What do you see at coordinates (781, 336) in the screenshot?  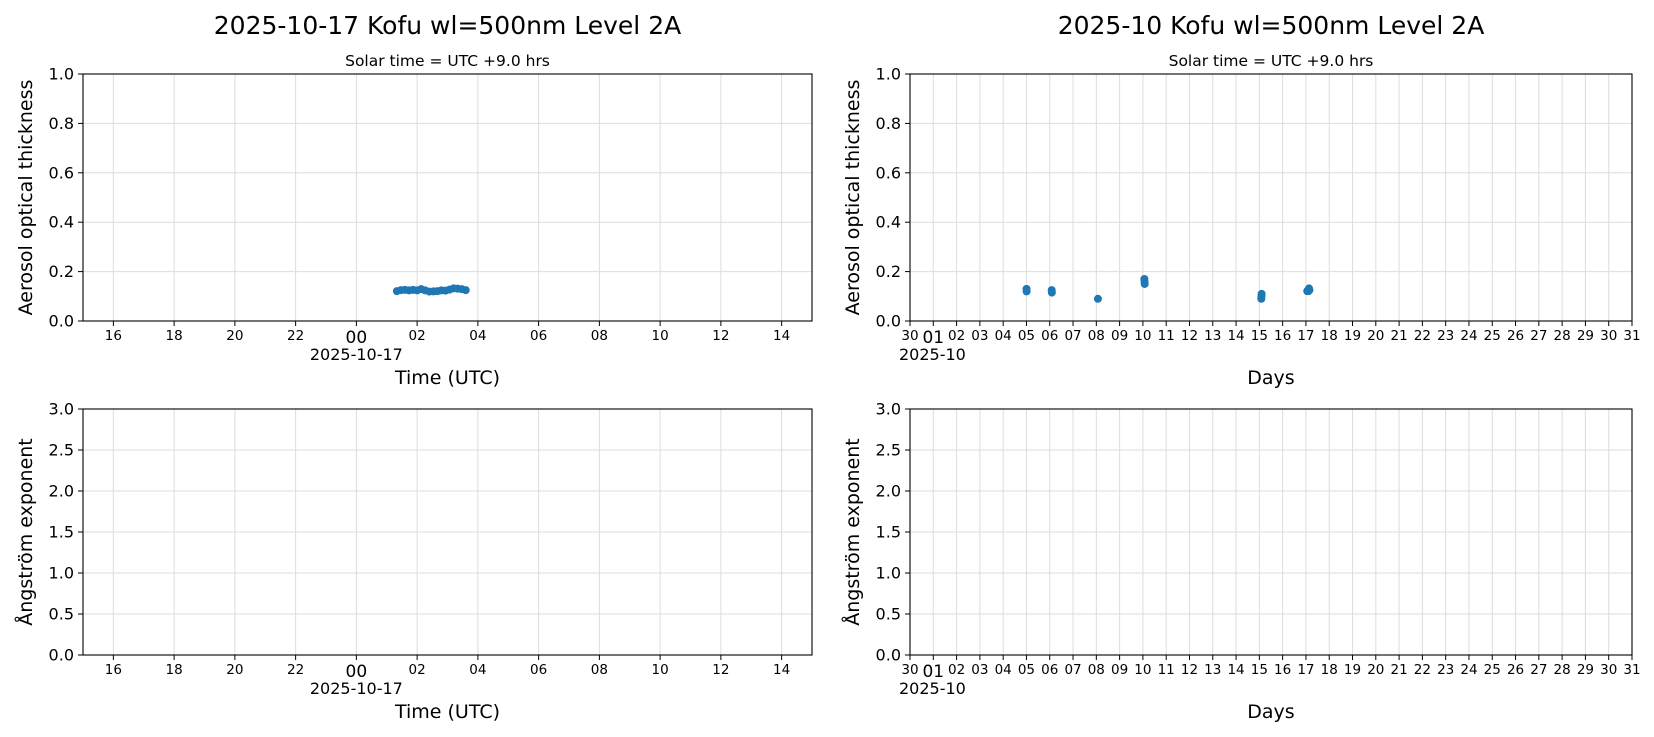 I see `panel1-xtick-label-11: 14` at bounding box center [781, 336].